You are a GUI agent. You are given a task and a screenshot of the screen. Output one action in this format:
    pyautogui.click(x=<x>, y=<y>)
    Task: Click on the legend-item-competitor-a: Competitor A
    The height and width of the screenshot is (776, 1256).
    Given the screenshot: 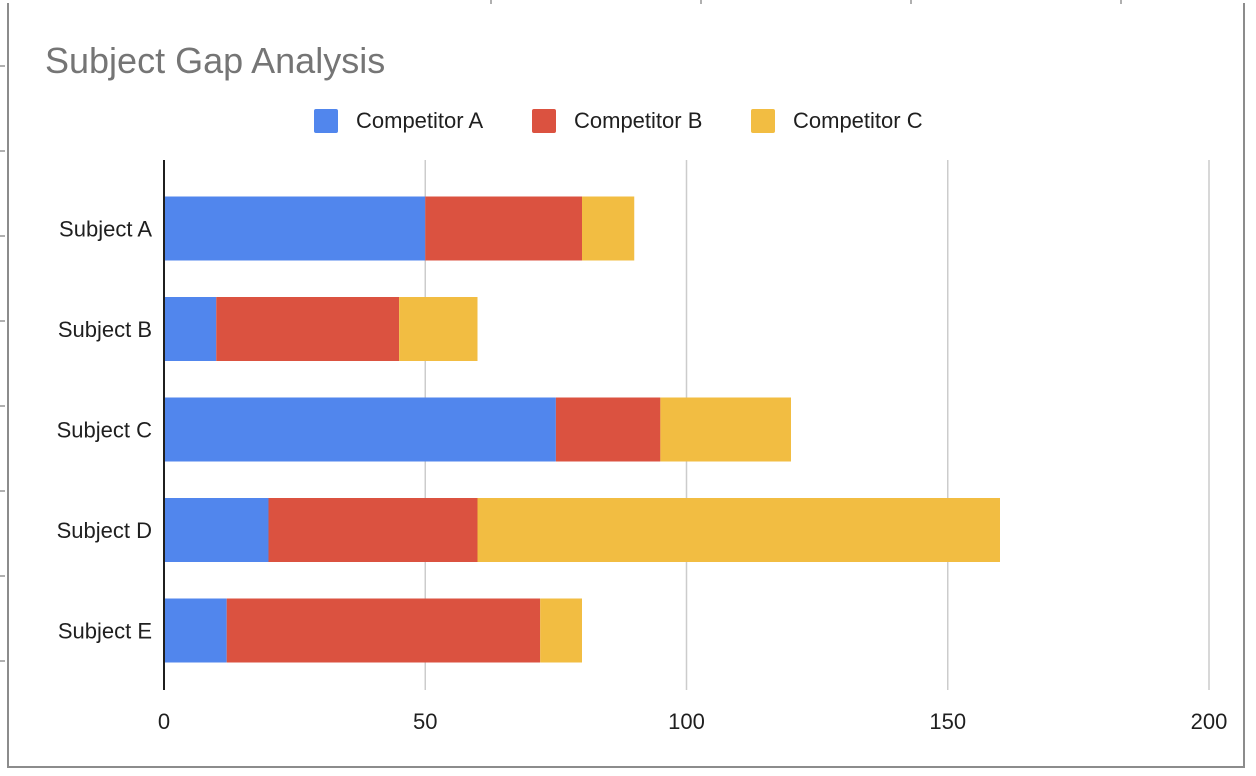 What is the action you would take?
    pyautogui.click(x=398, y=121)
    